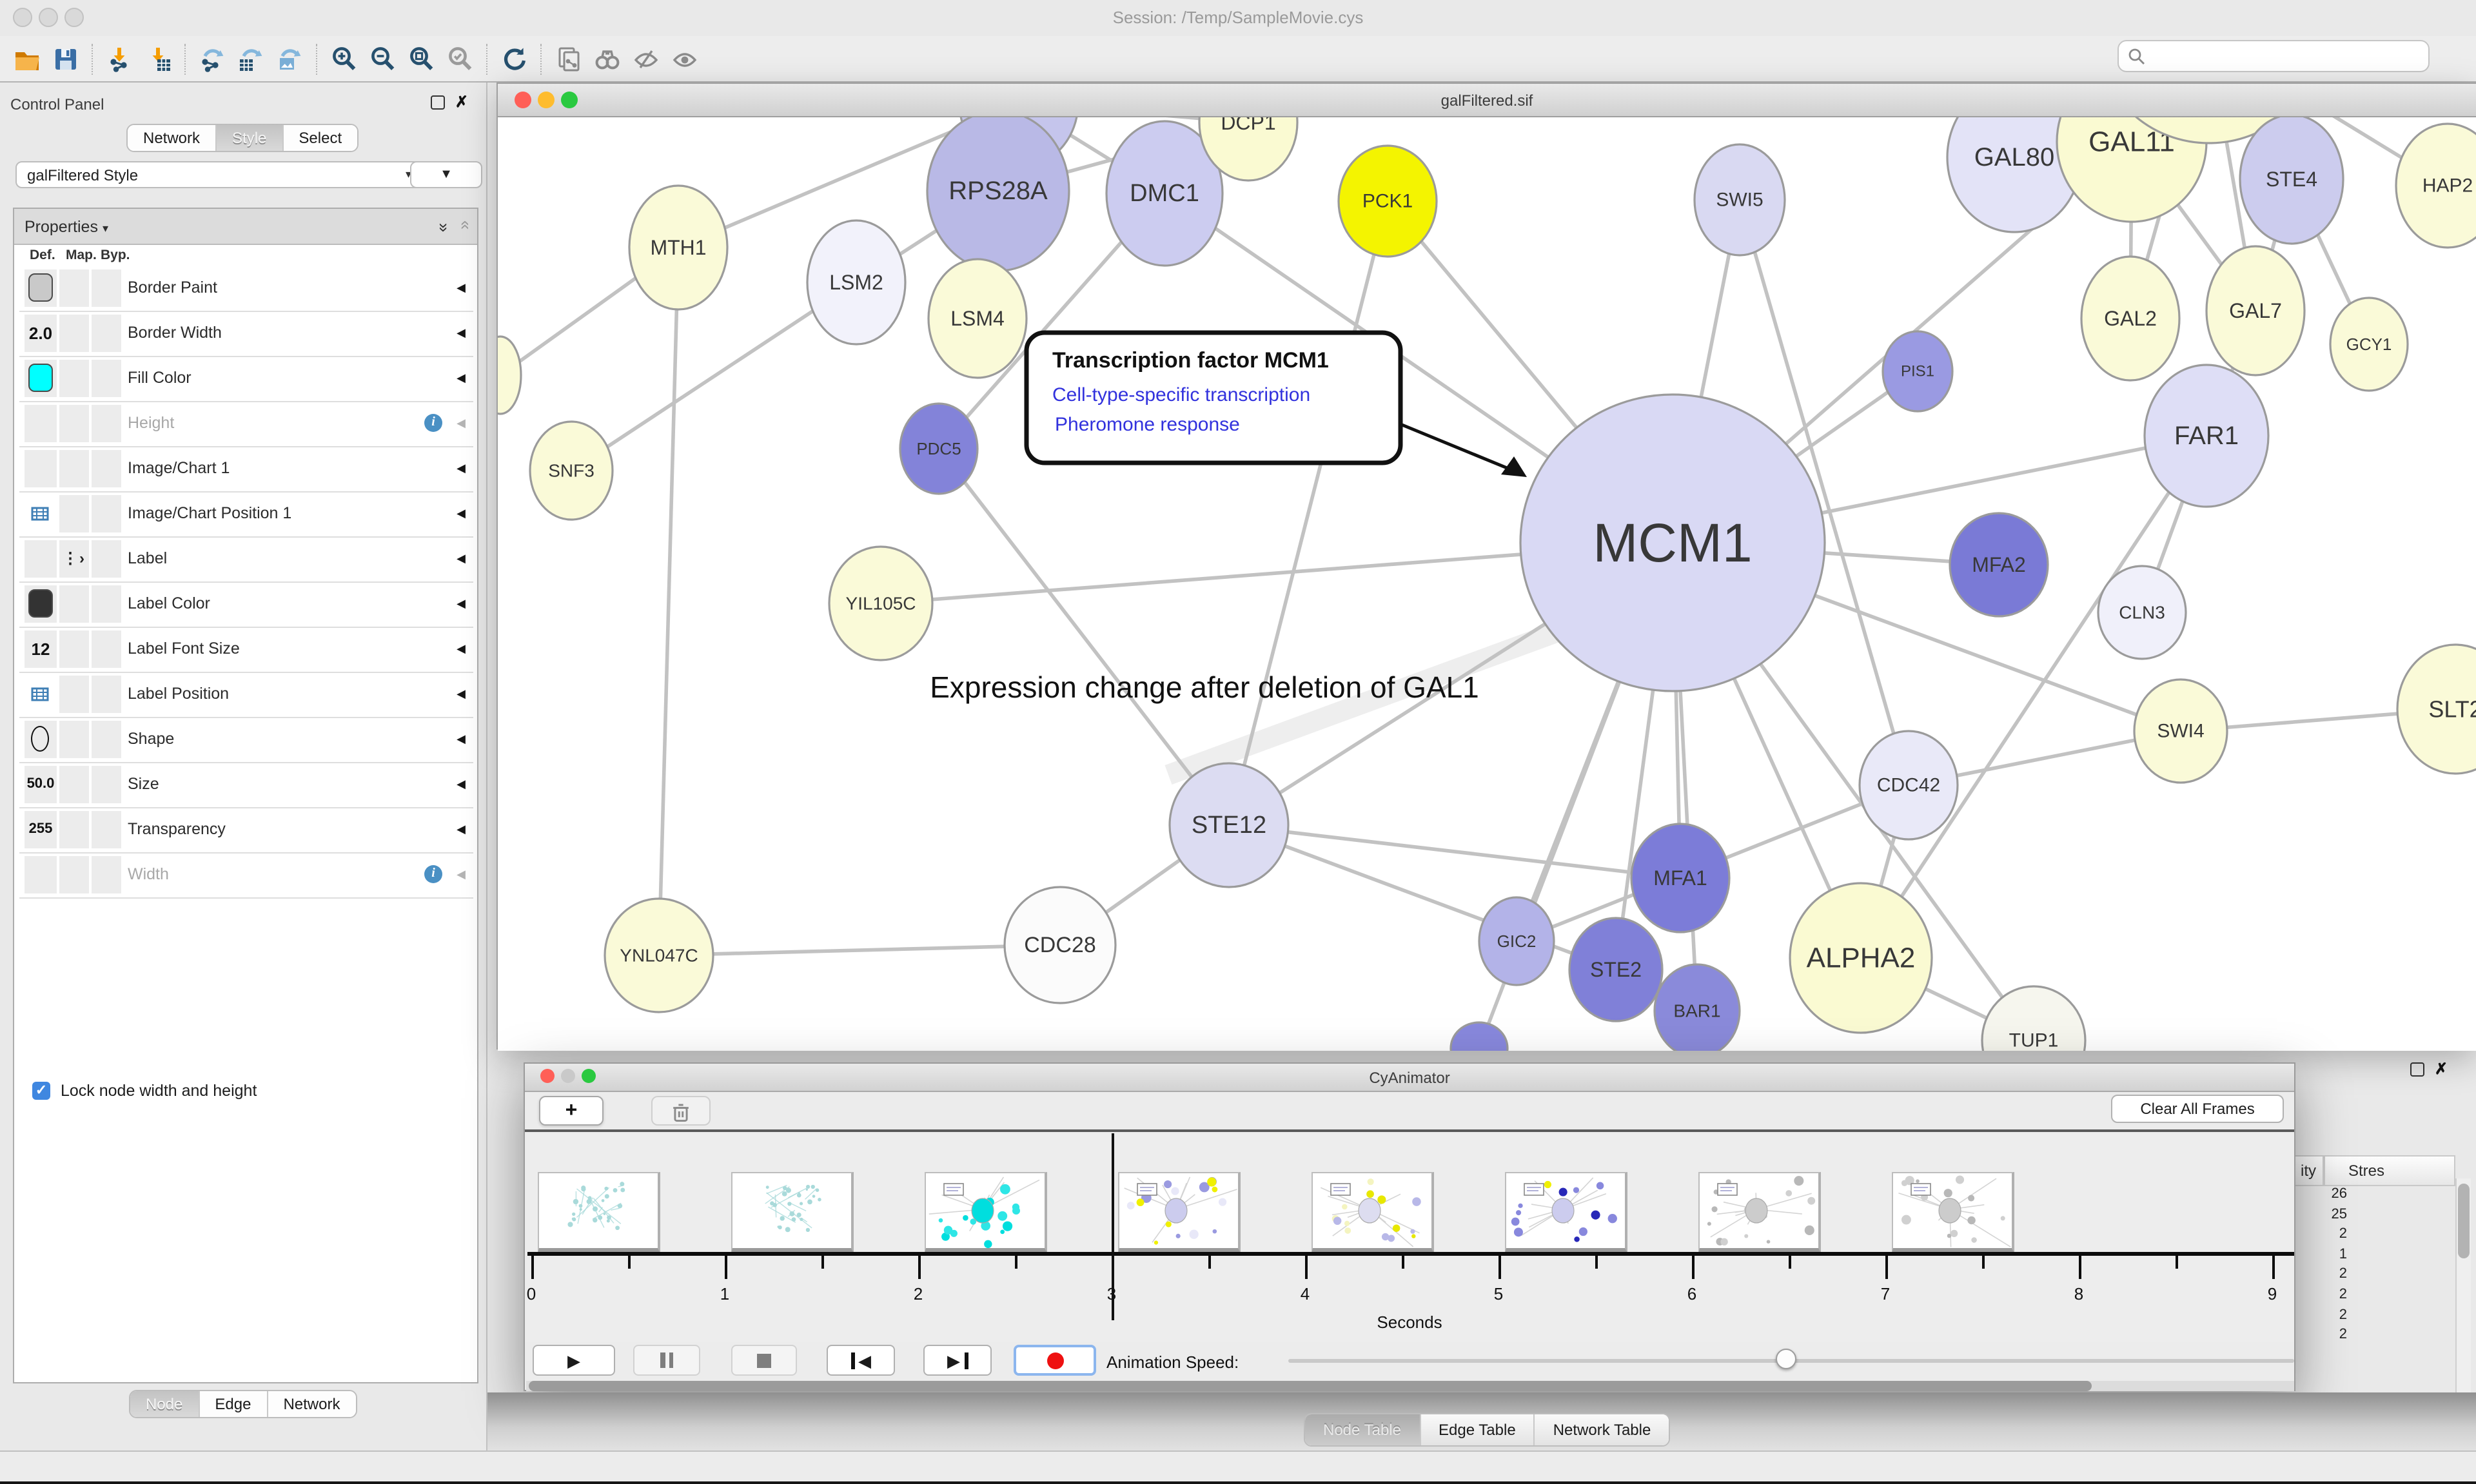  Describe the element at coordinates (2014, 175) in the screenshot. I see `network-node-GAL80: GAL80` at that location.